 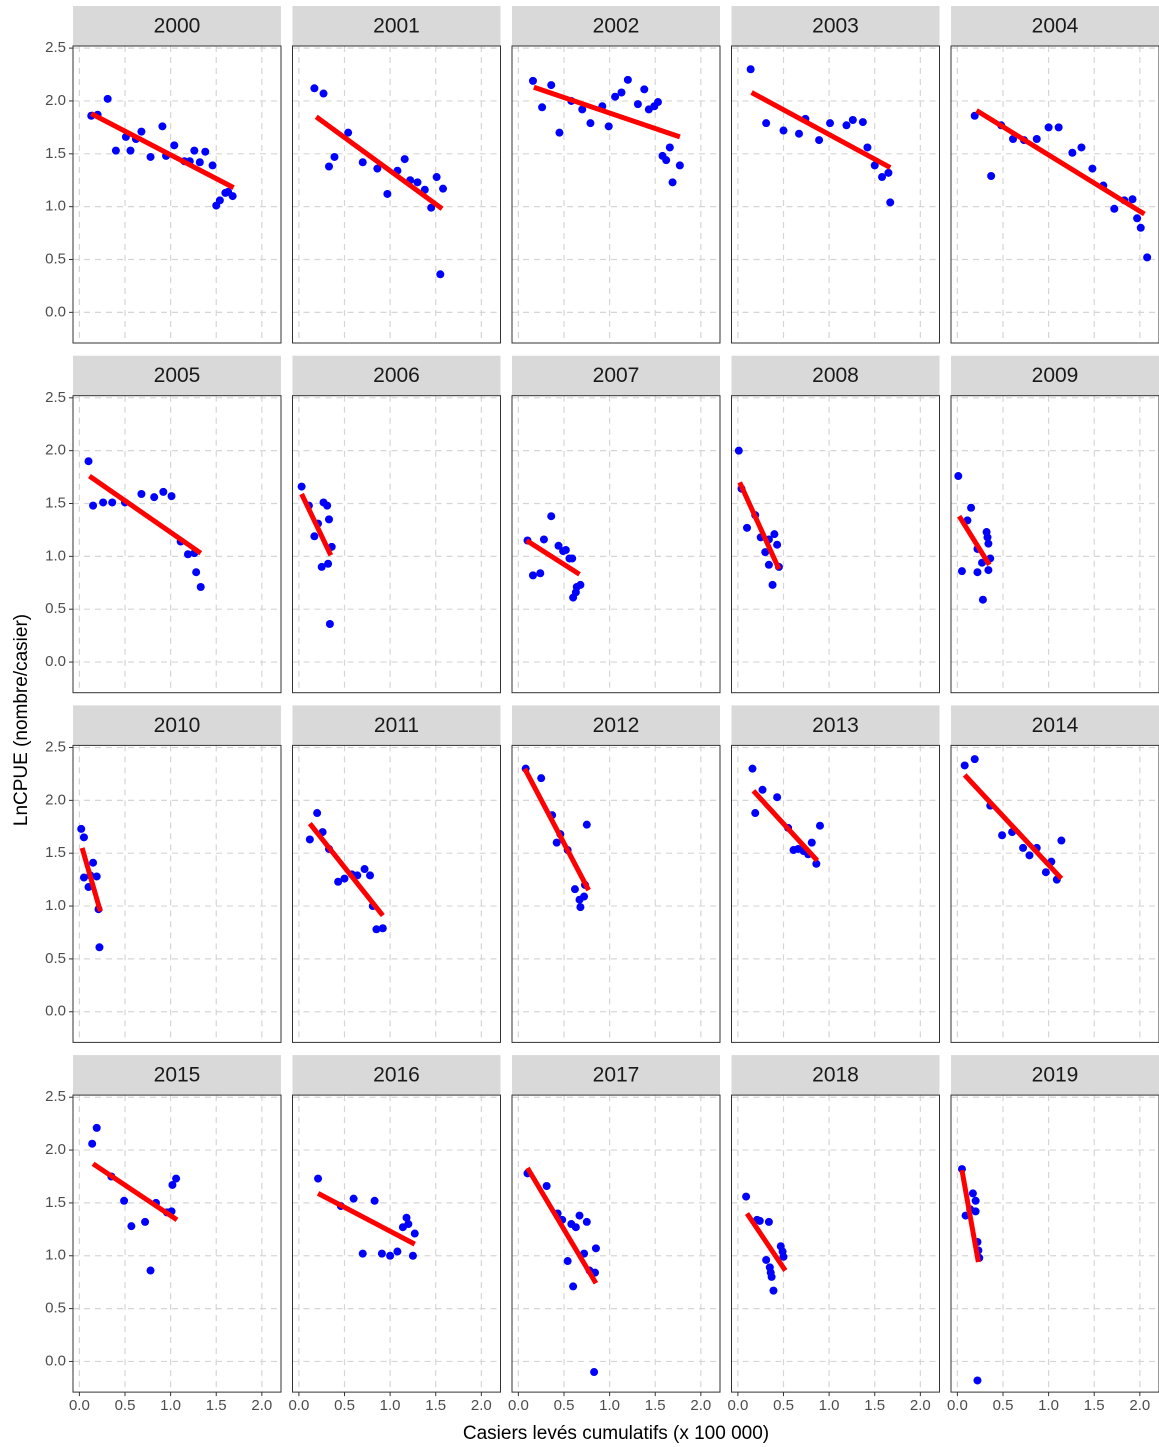 What do you see at coordinates (920, 1405) in the screenshot?
I see `x-tick-label: 2.0` at bounding box center [920, 1405].